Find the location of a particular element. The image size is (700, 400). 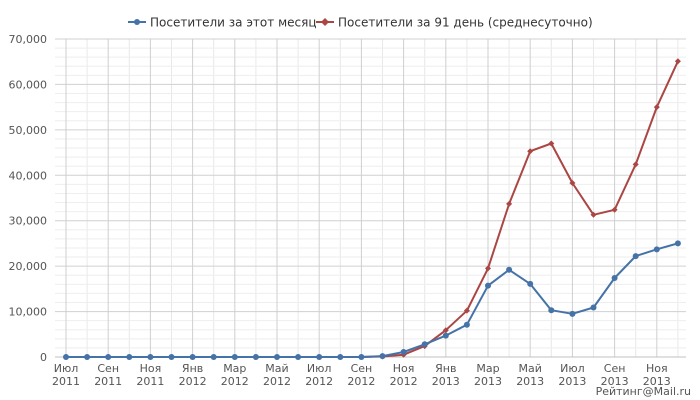

legend-item-91day: Посетители за 91 день (среднесуточно) is located at coordinates (454, 23).